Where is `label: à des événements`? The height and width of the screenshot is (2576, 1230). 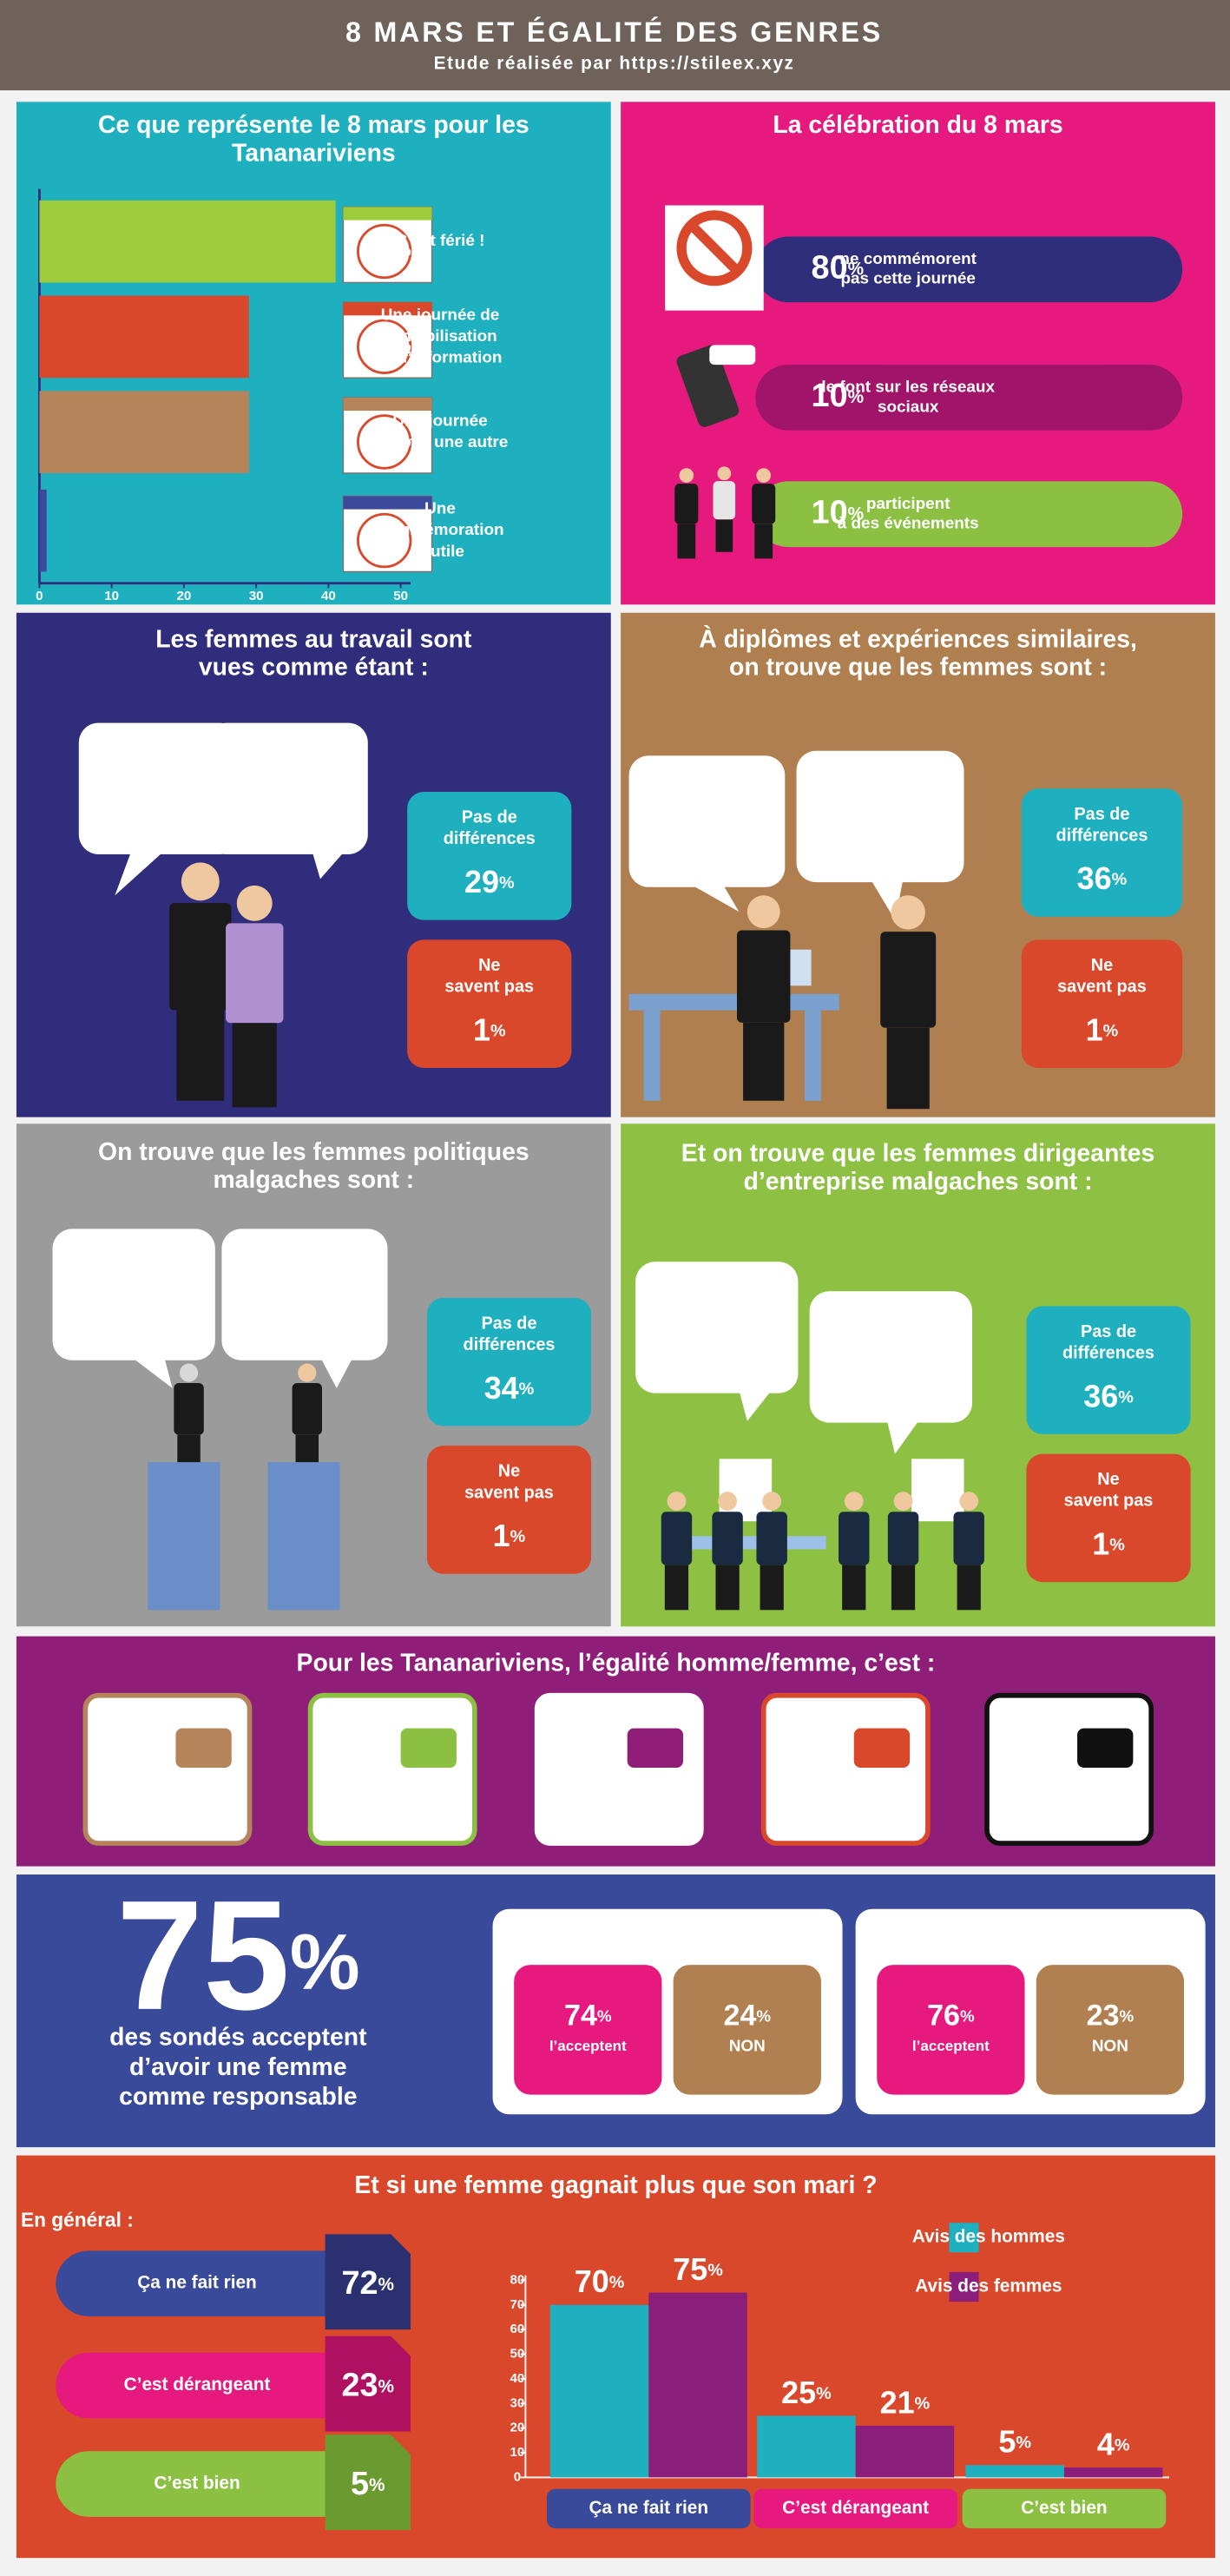
label: à des événements is located at coordinates (909, 524).